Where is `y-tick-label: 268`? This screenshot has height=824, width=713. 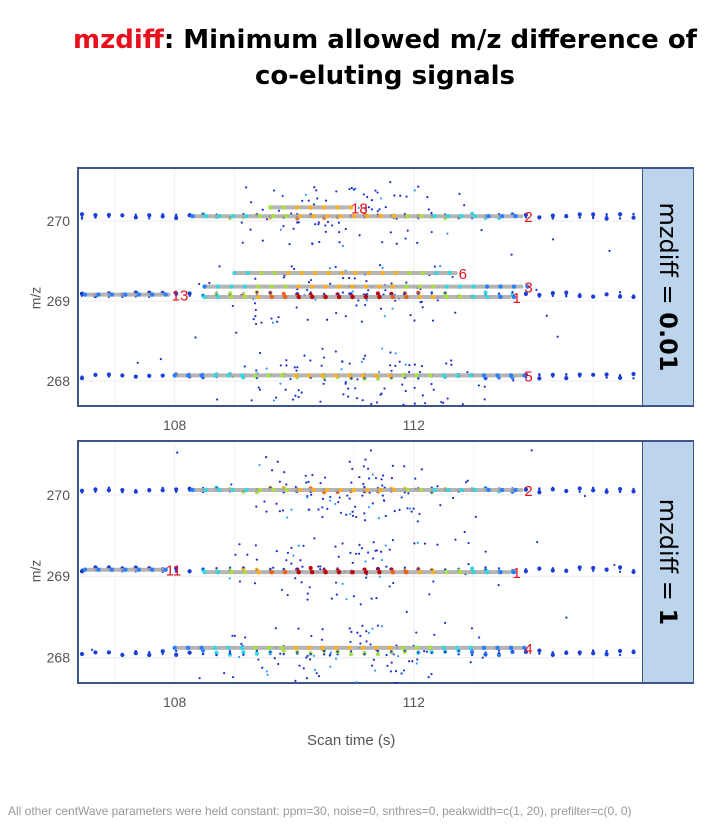
y-tick-label: 268 is located at coordinates (59, 381).